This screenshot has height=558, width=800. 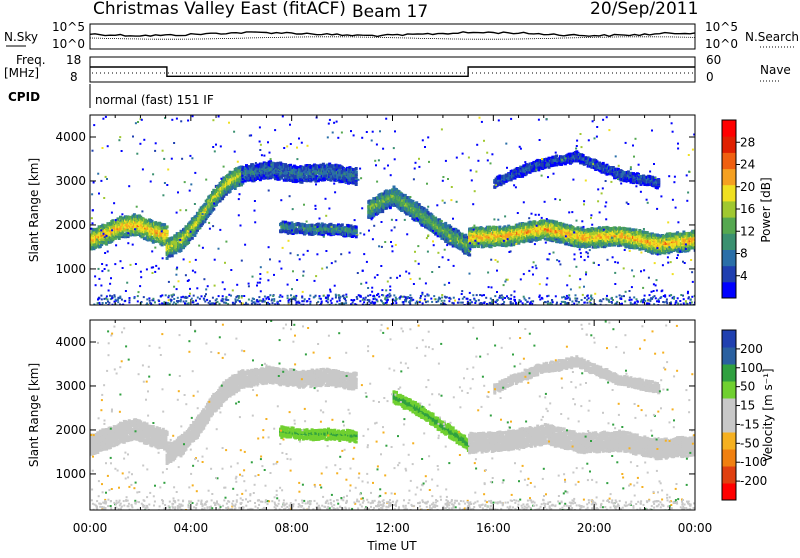 What do you see at coordinates (744, 276) in the screenshot?
I see `power-colorbar-tick-label: 4` at bounding box center [744, 276].